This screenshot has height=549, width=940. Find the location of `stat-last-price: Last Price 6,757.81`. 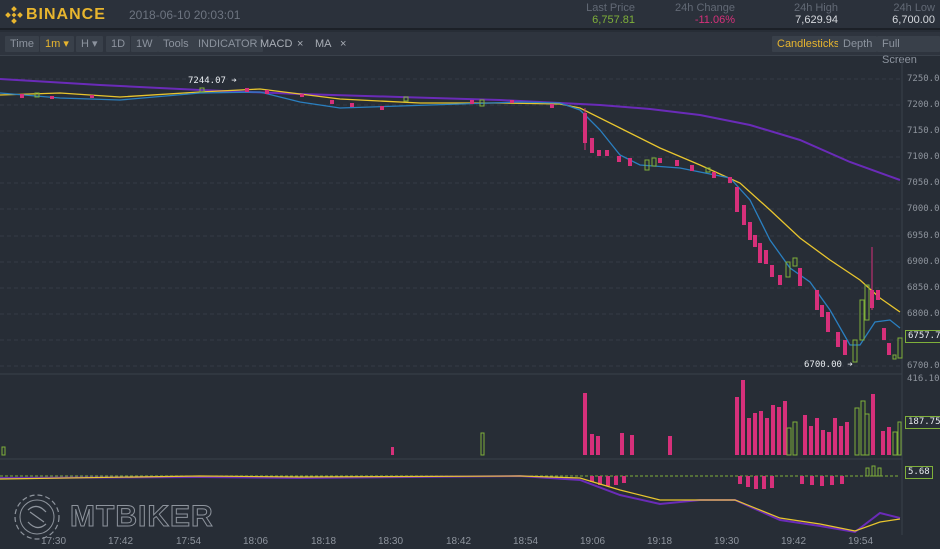

stat-last-price: Last Price 6,757.81 is located at coordinates (605, 14).